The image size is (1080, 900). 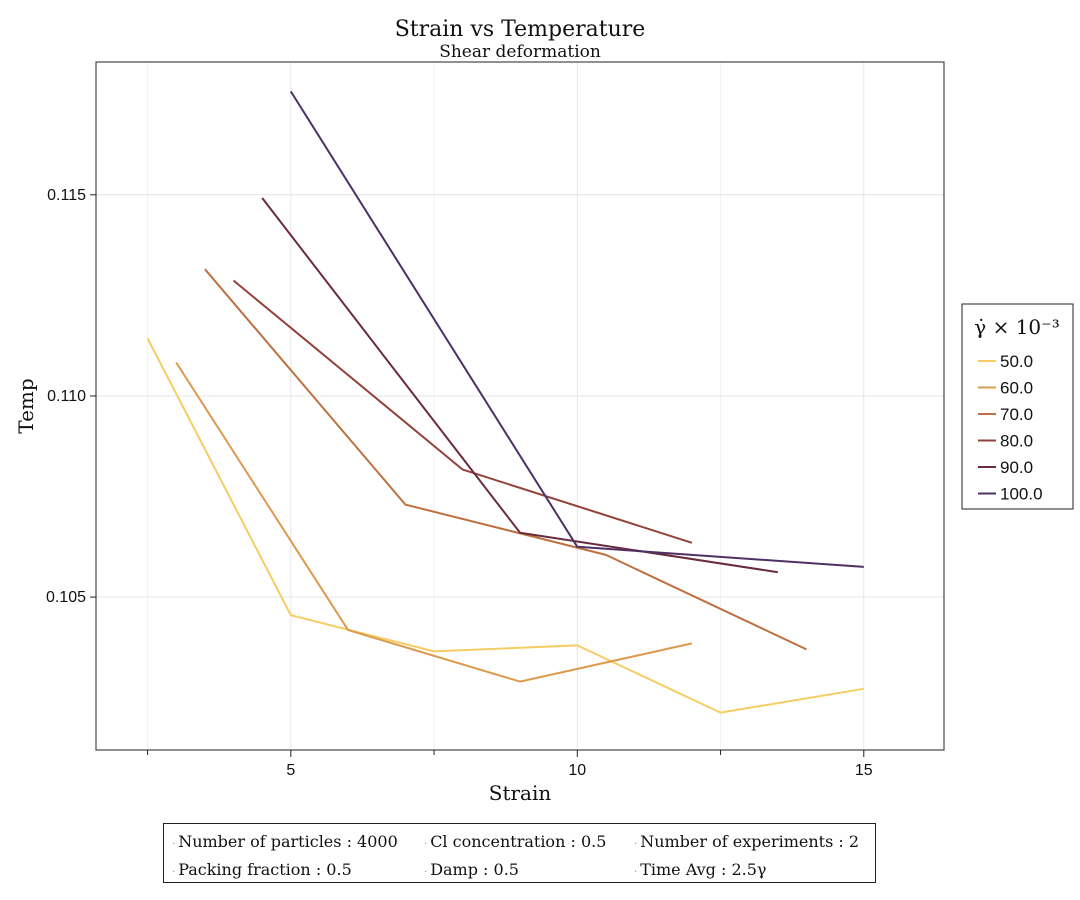 What do you see at coordinates (377, 841) in the screenshot?
I see `info-value: 4000` at bounding box center [377, 841].